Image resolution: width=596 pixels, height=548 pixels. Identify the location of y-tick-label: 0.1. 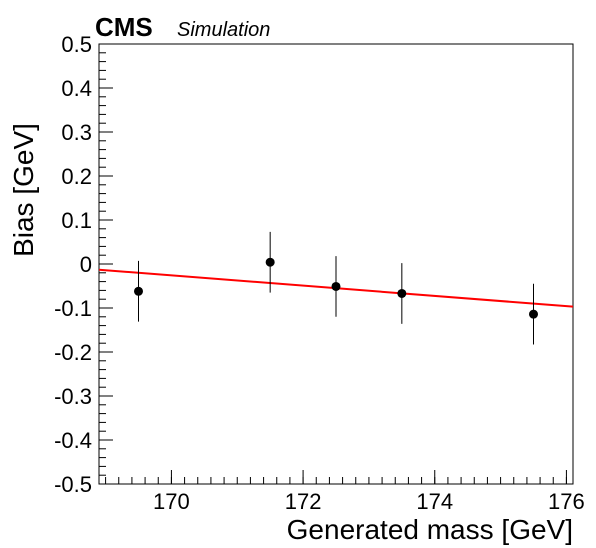
(76, 220).